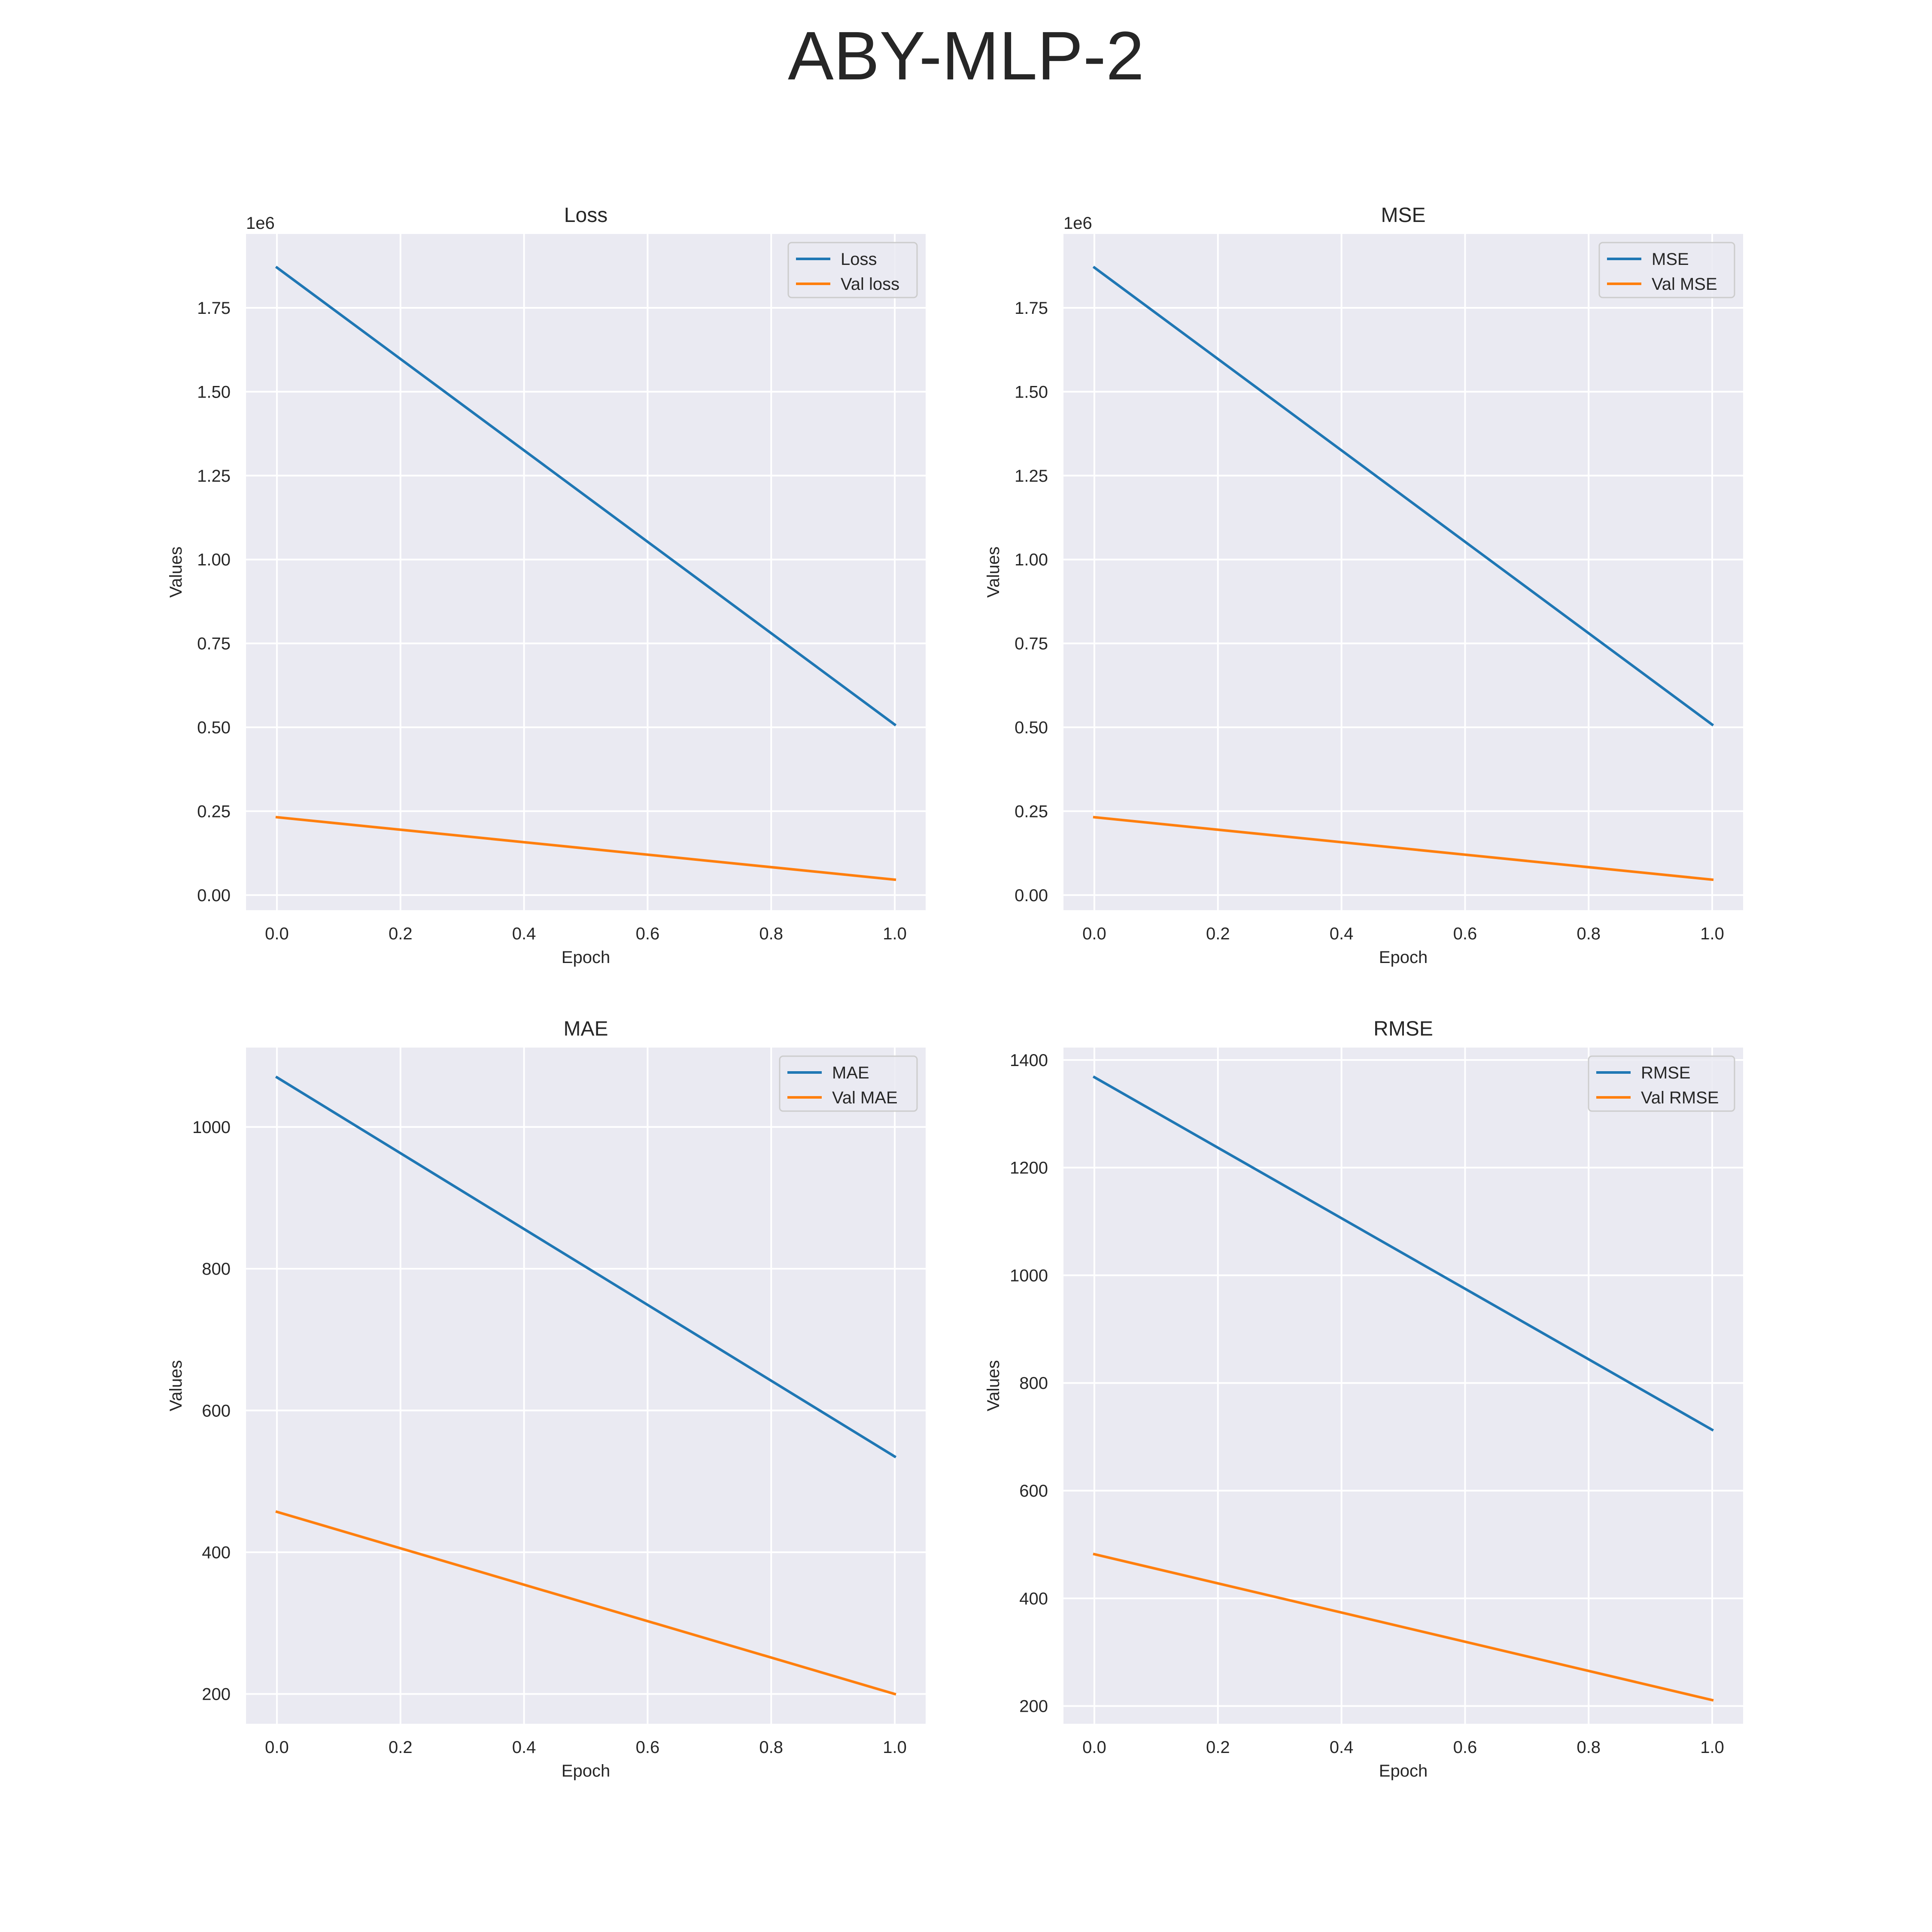 The height and width of the screenshot is (1932, 1932). I want to click on subplot-title: Loss, so click(586, 215).